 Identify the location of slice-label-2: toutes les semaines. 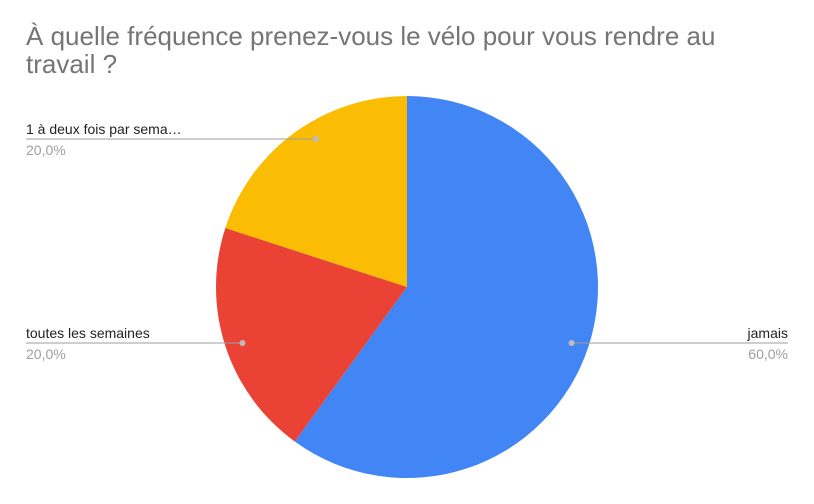
(88, 333).